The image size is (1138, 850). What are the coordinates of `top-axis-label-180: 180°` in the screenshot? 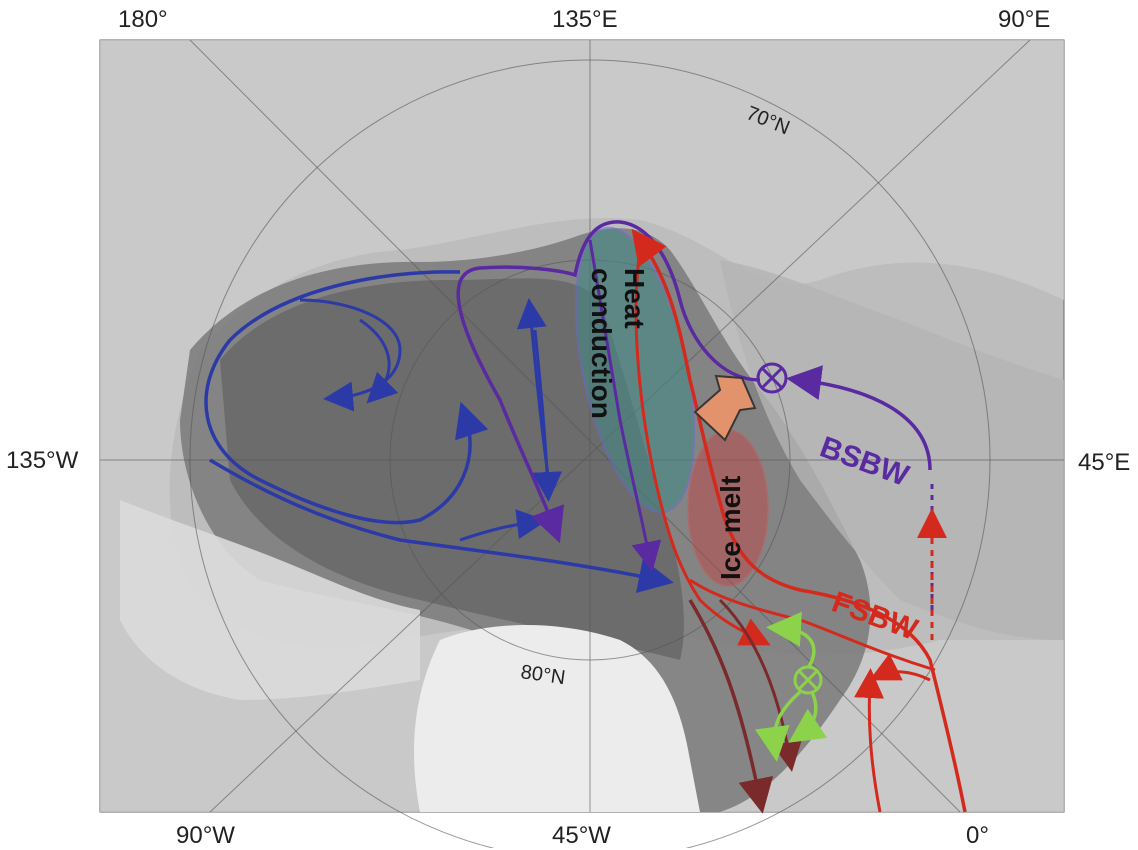 It's located at (143, 19).